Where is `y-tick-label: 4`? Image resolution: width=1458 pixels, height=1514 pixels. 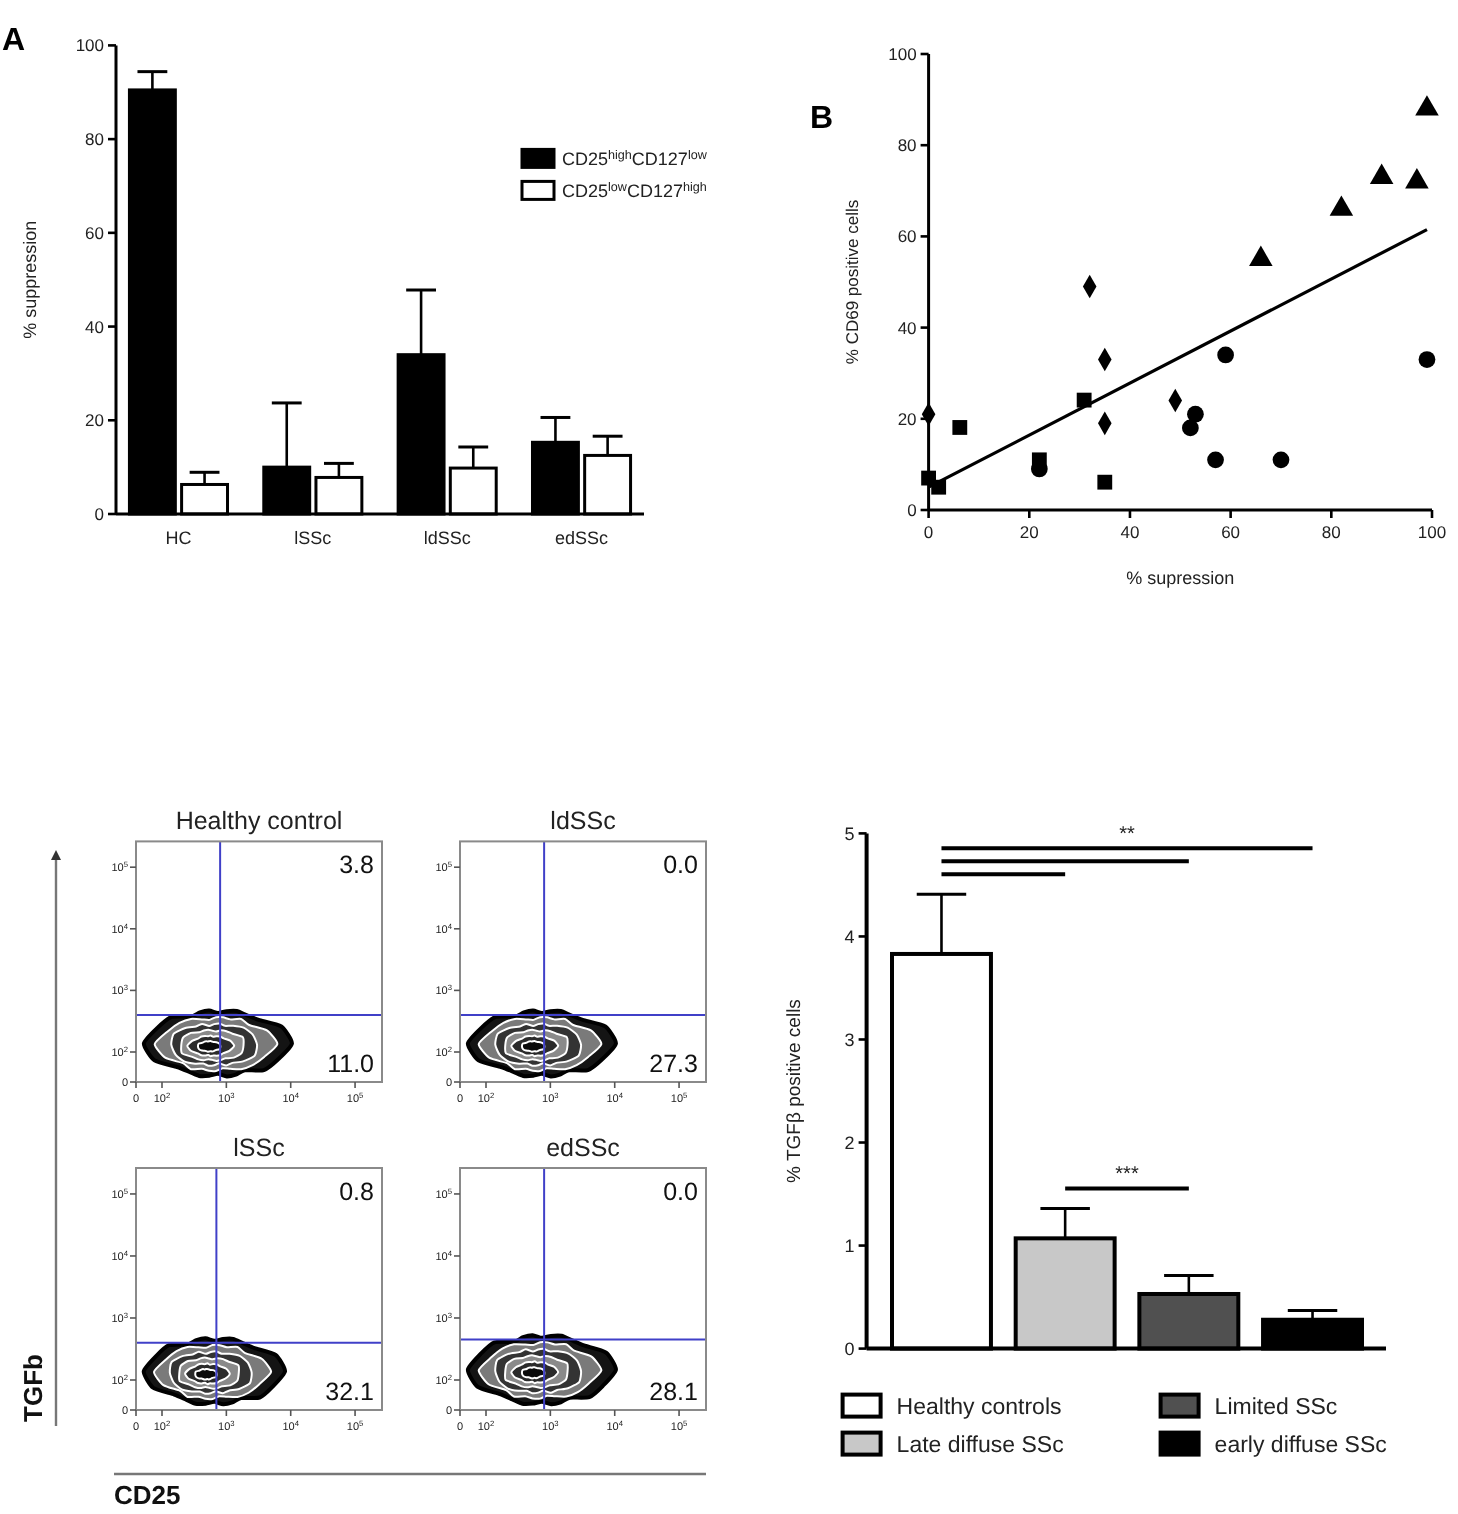
y-tick-label: 4 is located at coordinates (849, 936).